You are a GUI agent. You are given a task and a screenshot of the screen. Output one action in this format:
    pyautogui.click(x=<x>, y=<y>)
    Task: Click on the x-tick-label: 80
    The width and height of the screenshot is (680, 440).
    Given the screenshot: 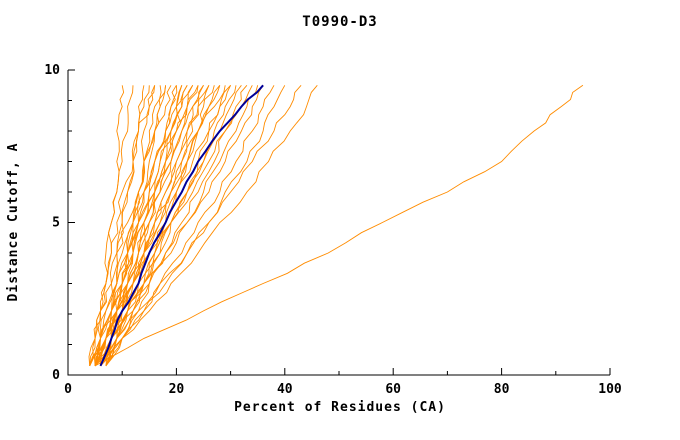 What is the action you would take?
    pyautogui.click(x=502, y=389)
    